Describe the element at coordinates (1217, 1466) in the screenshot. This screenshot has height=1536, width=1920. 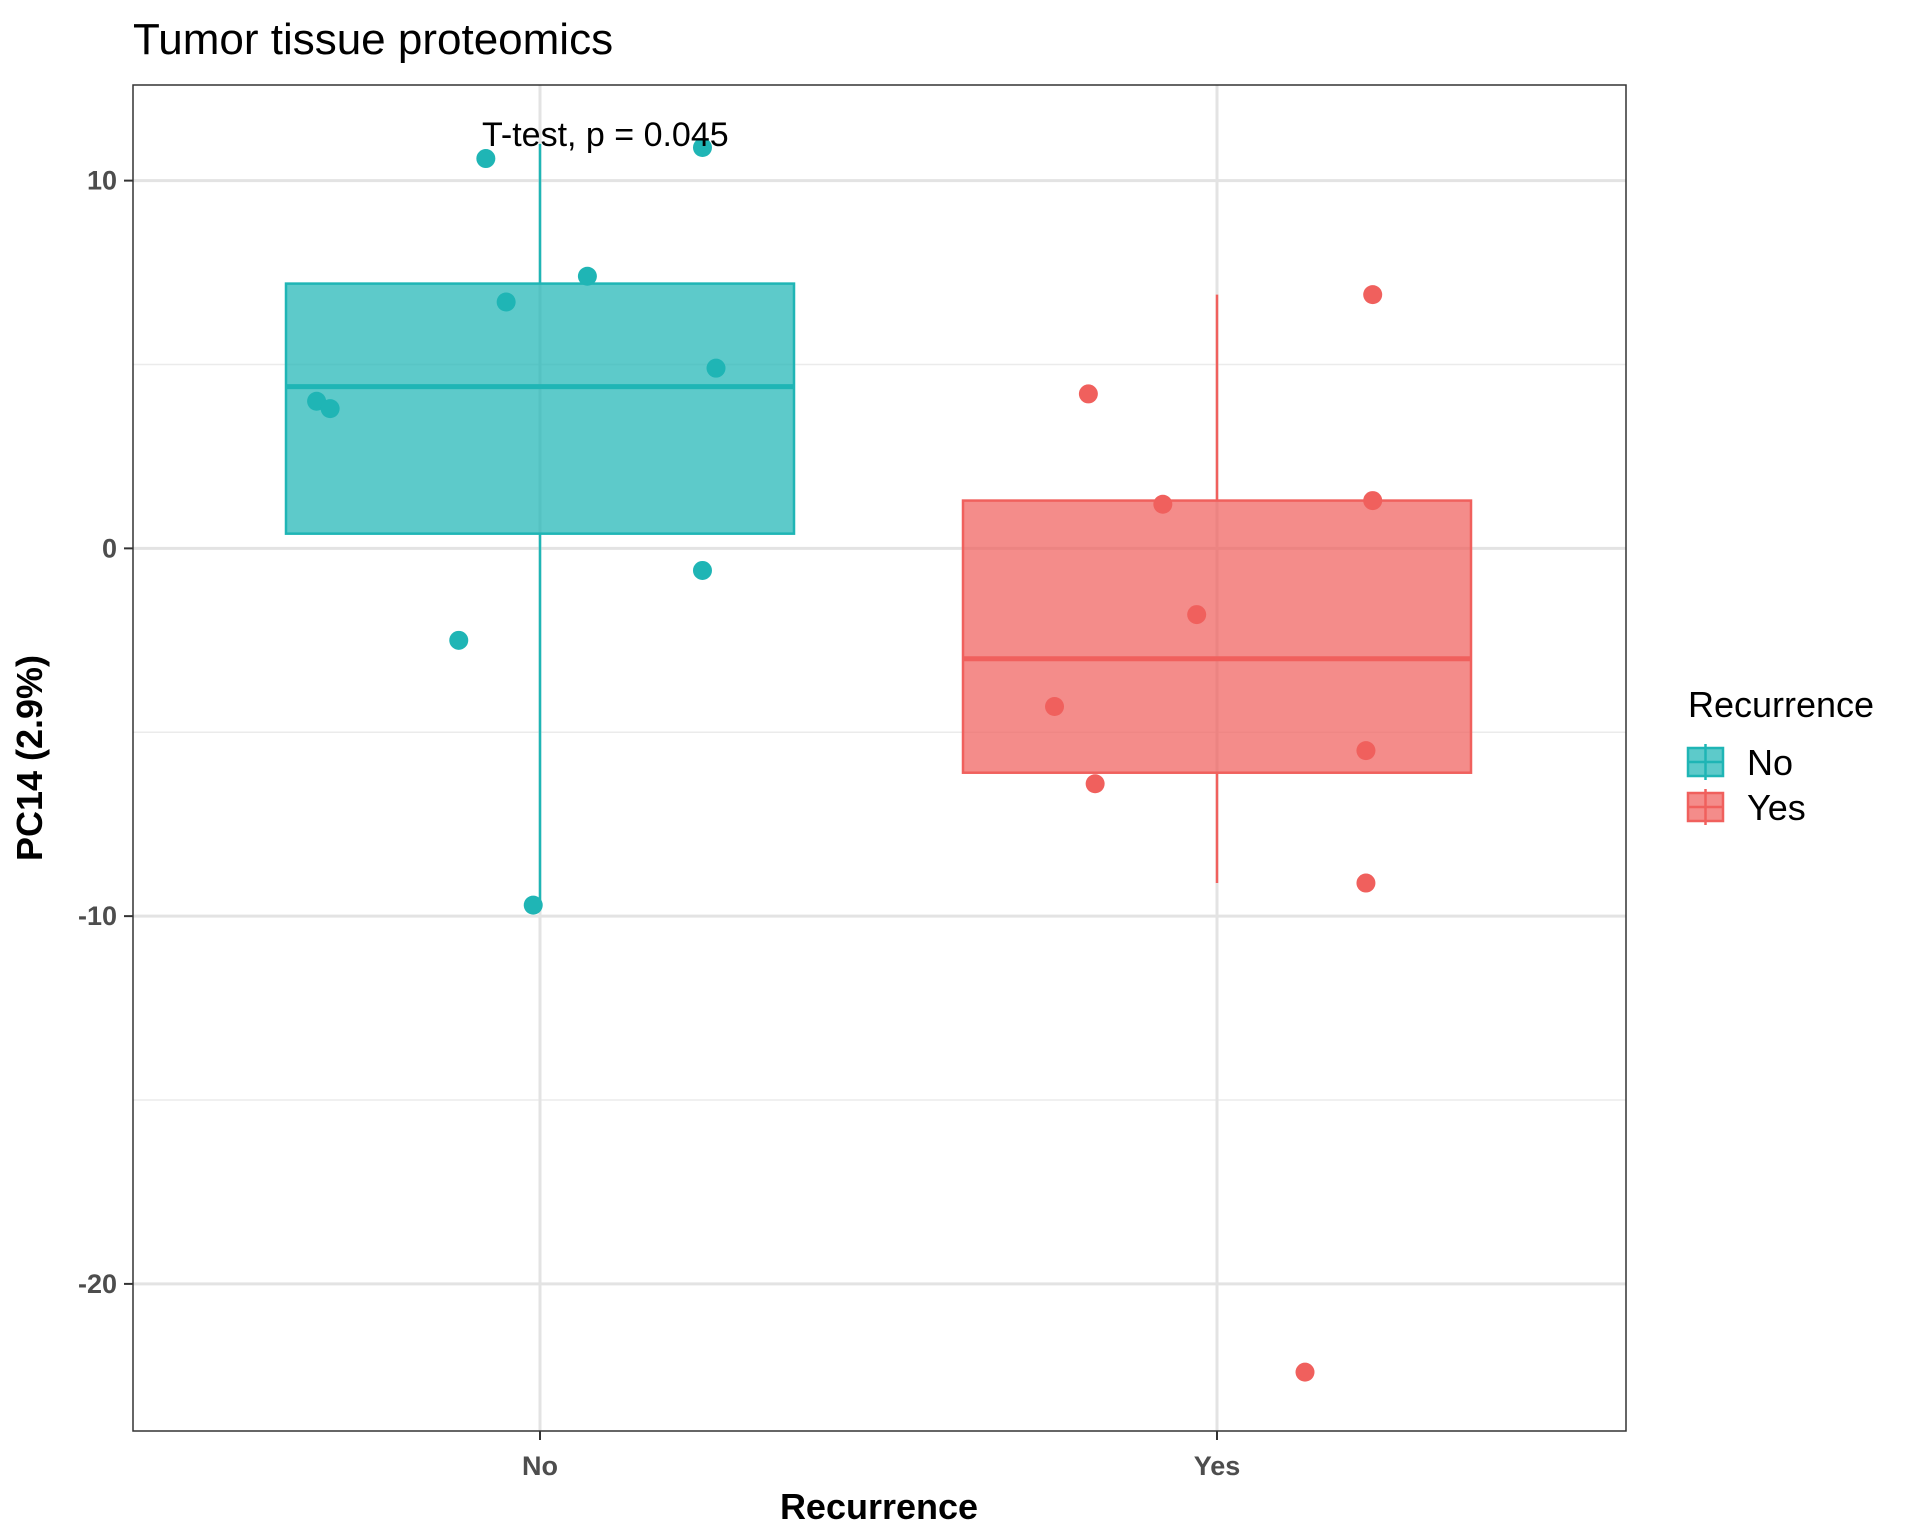
I see `x-tick-label: Yes` at that location.